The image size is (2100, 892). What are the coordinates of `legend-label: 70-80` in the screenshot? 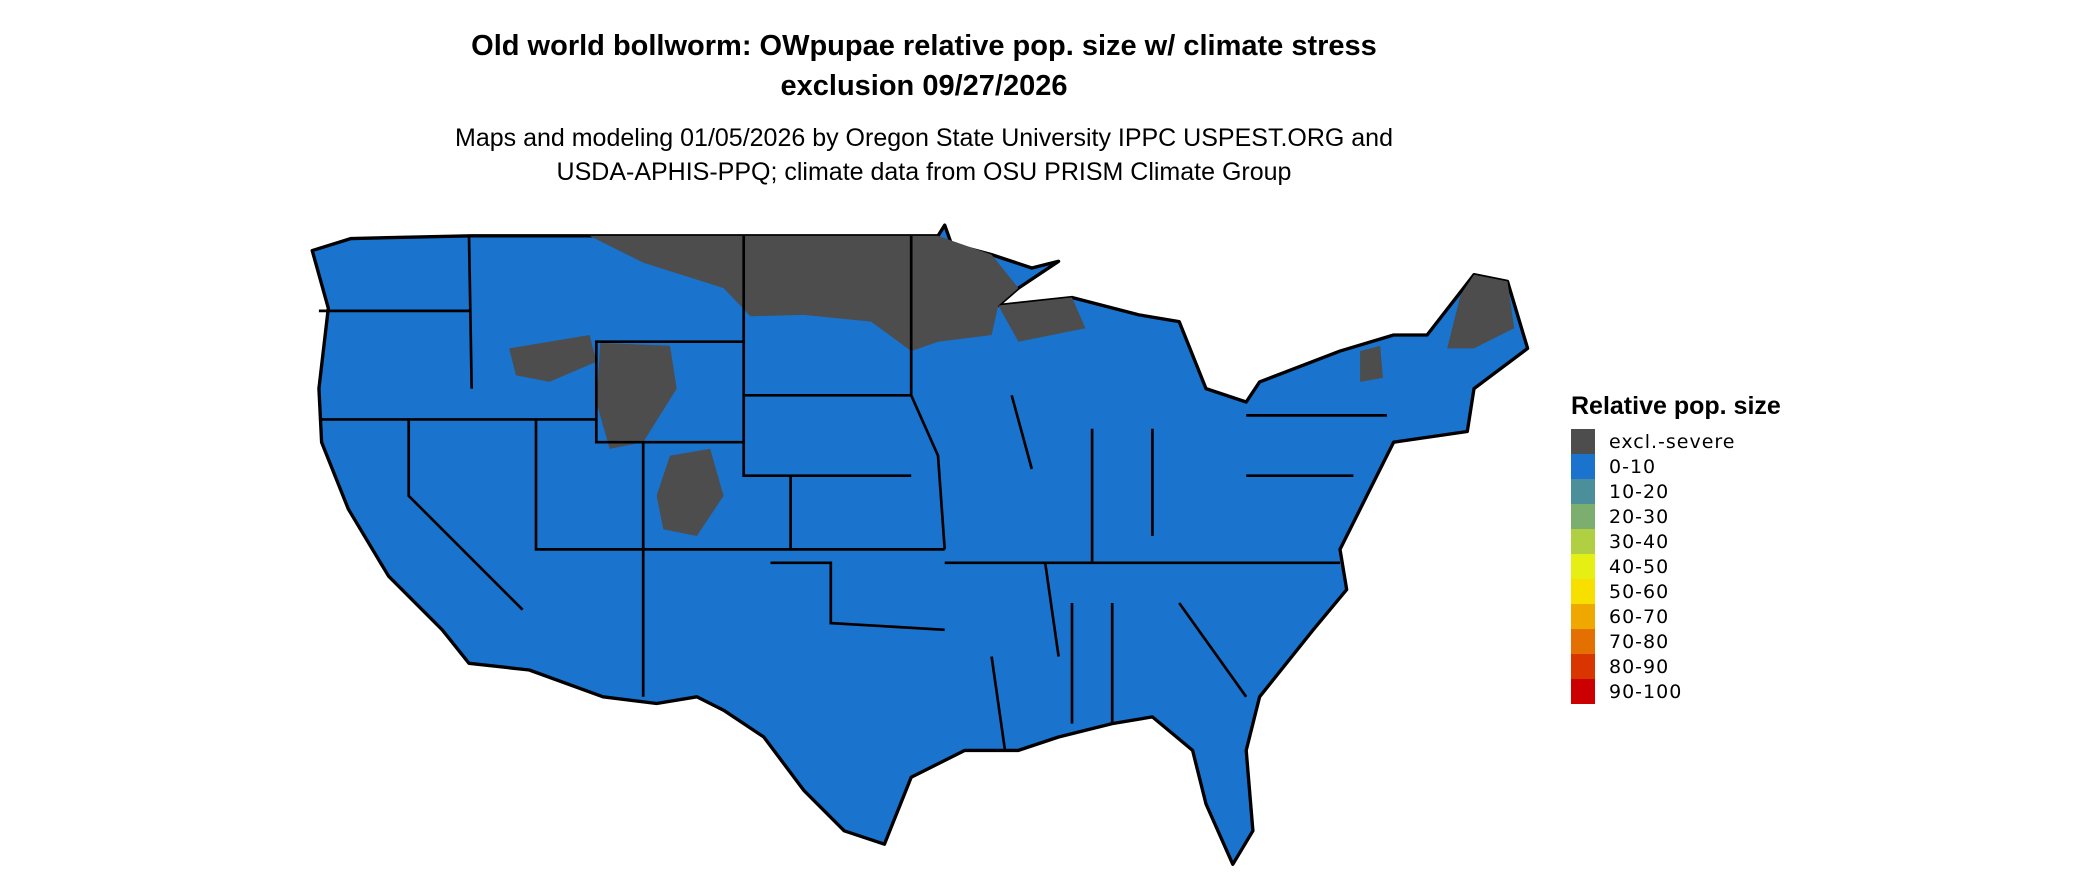 It's located at (1639, 641).